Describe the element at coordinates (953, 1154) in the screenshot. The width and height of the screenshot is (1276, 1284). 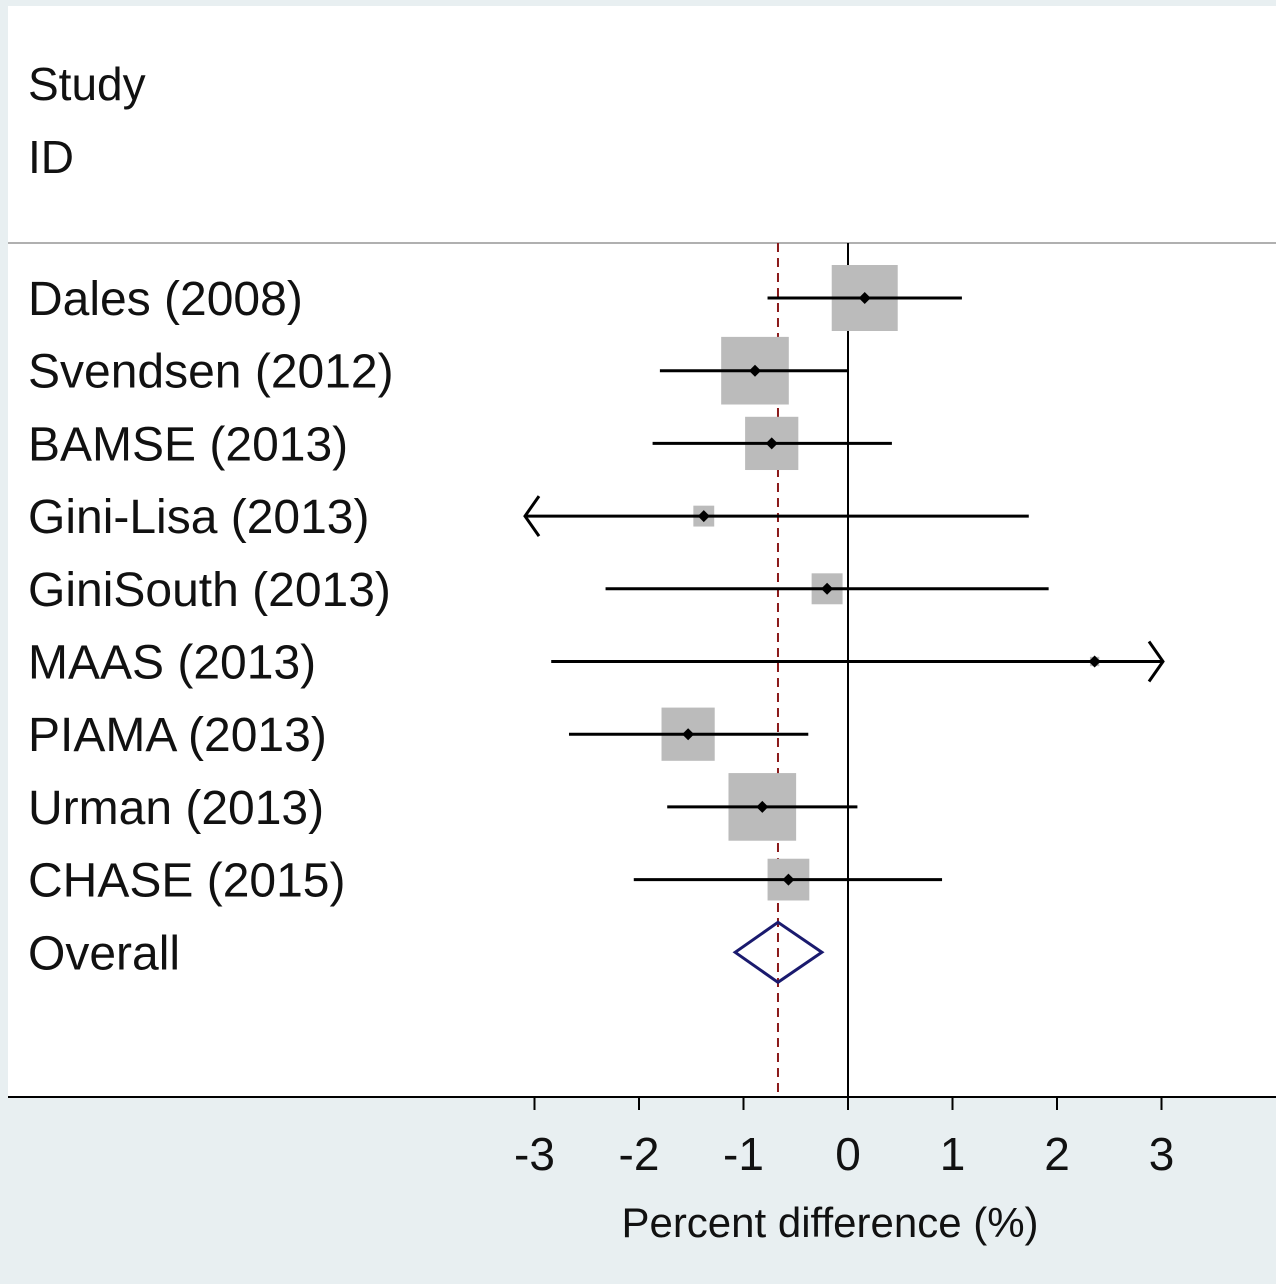
I see `x-tick-label: 1` at that location.